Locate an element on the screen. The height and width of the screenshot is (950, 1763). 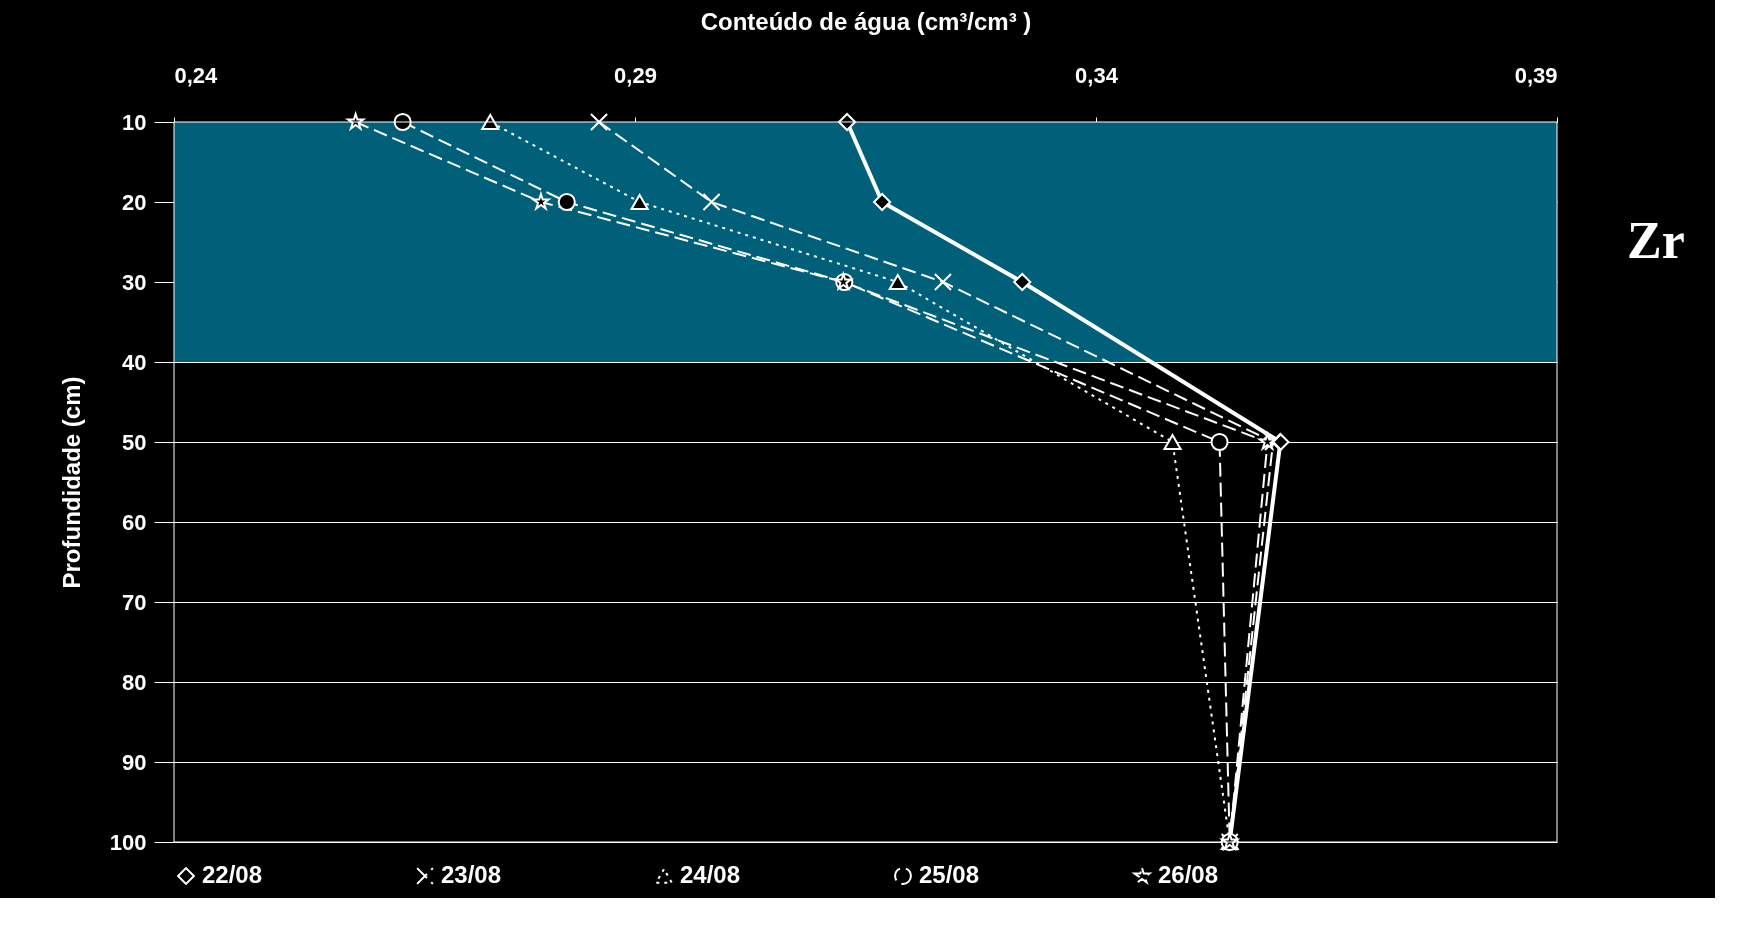
y-tick-label: 20 is located at coordinates (134, 202).